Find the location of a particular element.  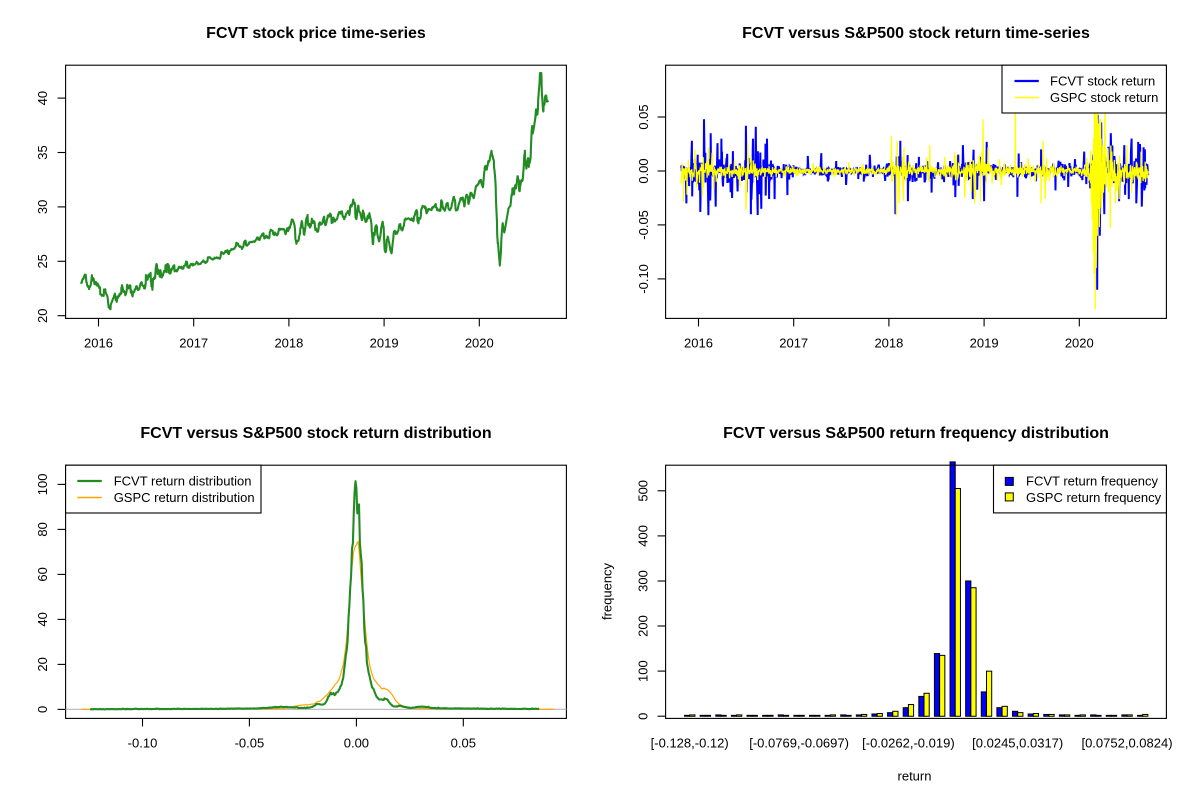

svg-text: GSPC return frequency is located at coordinates (1094, 497).